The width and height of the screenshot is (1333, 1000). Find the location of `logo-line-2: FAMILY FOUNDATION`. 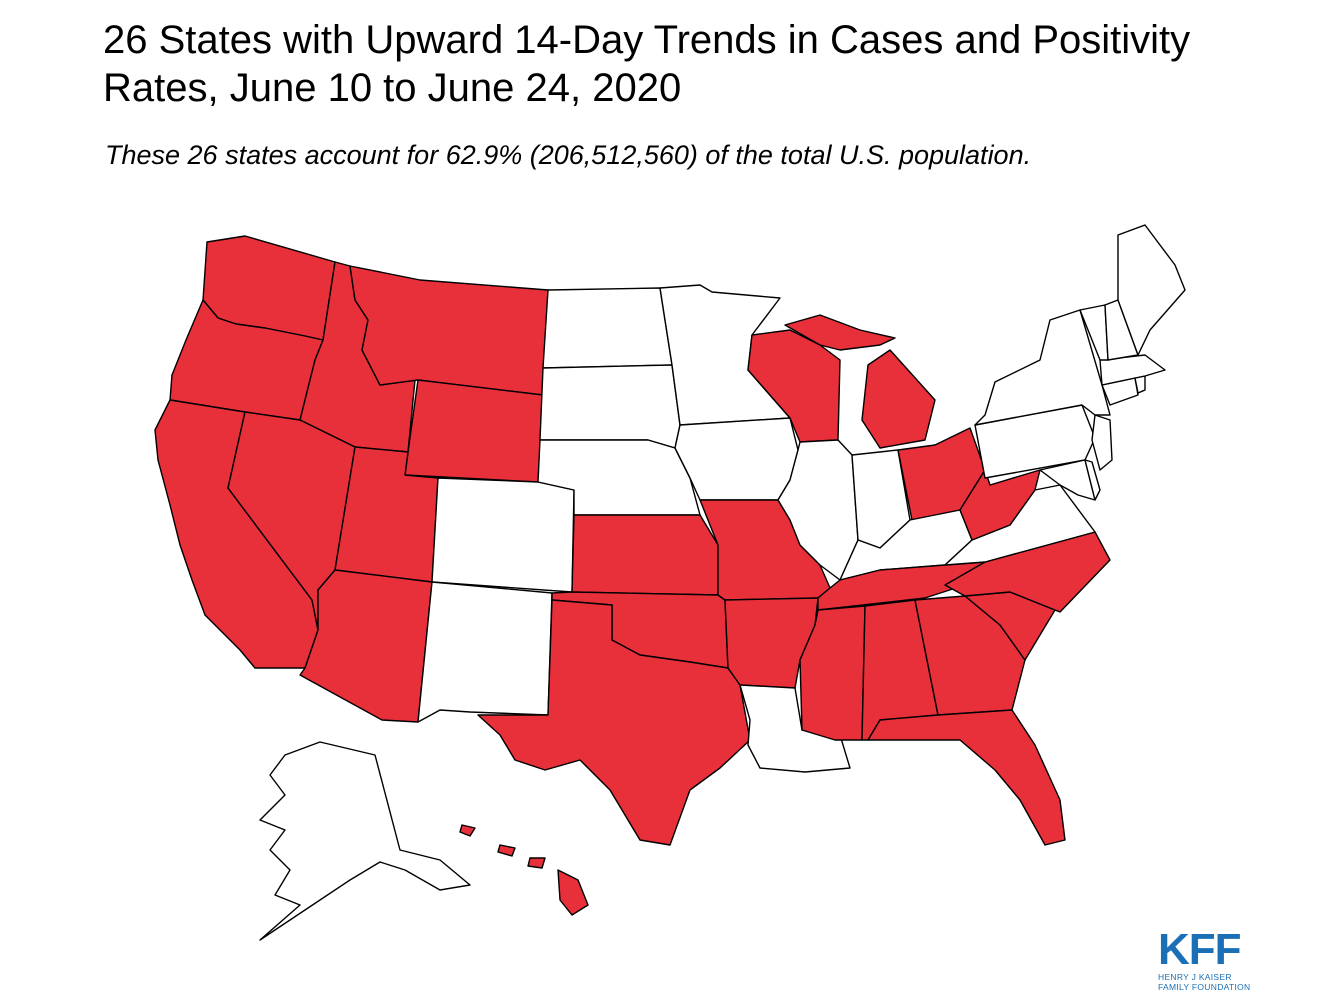

logo-line-2: FAMILY FOUNDATION is located at coordinates (1204, 987).